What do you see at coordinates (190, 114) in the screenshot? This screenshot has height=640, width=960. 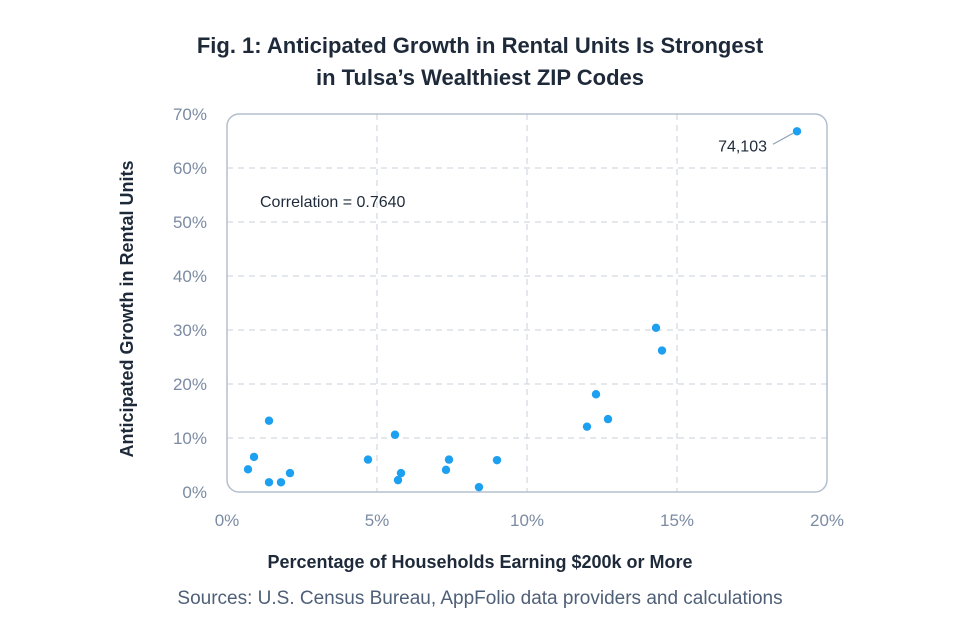 I see `y-tick-label: 70%` at bounding box center [190, 114].